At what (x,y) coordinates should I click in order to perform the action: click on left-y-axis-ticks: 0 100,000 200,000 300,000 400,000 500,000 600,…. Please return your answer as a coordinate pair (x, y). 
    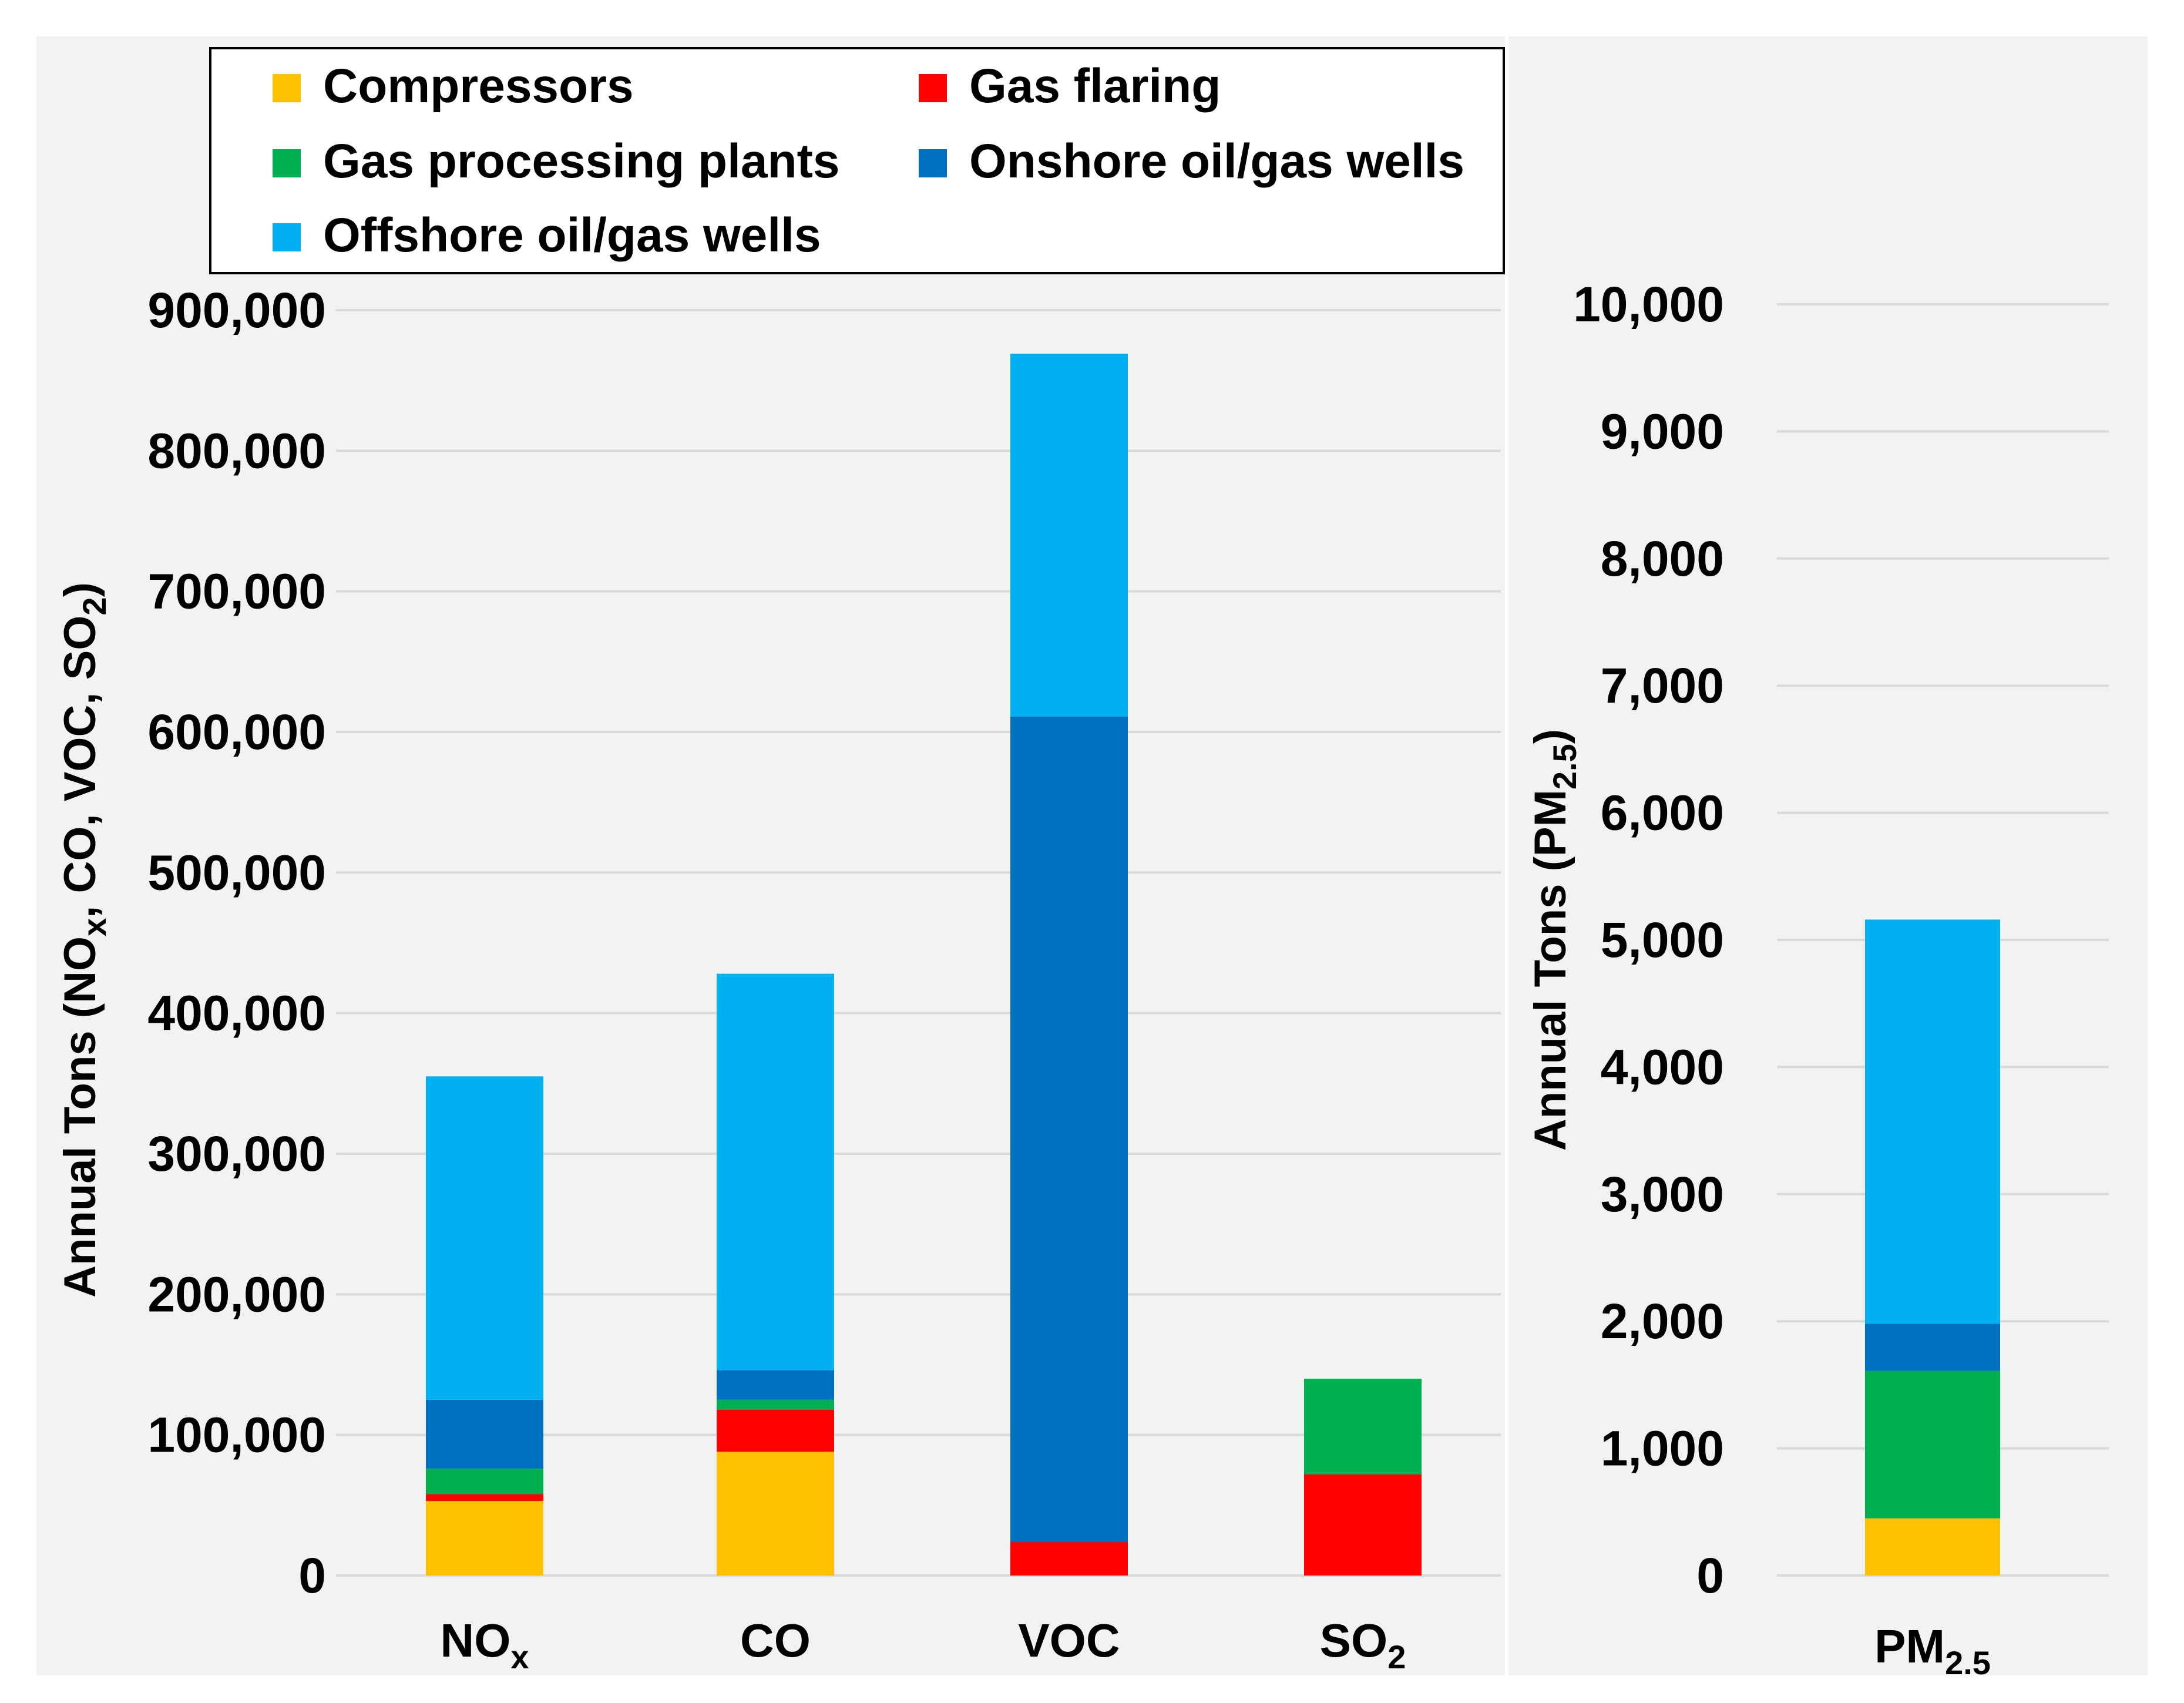
    Looking at the image, I should click on (236, 943).